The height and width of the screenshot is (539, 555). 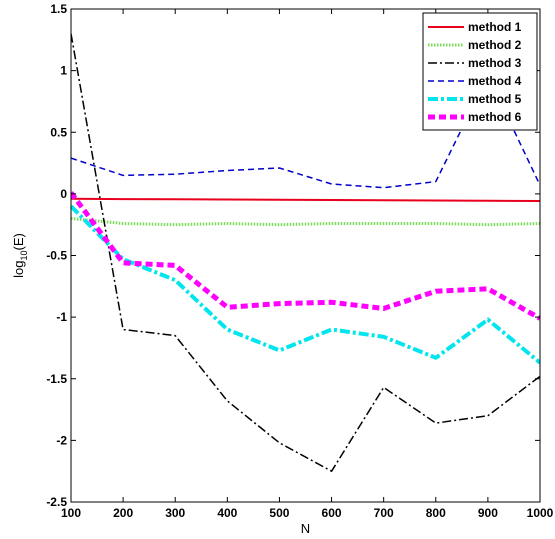 I want to click on y-axis-title-tail: (E), so click(x=18, y=241).